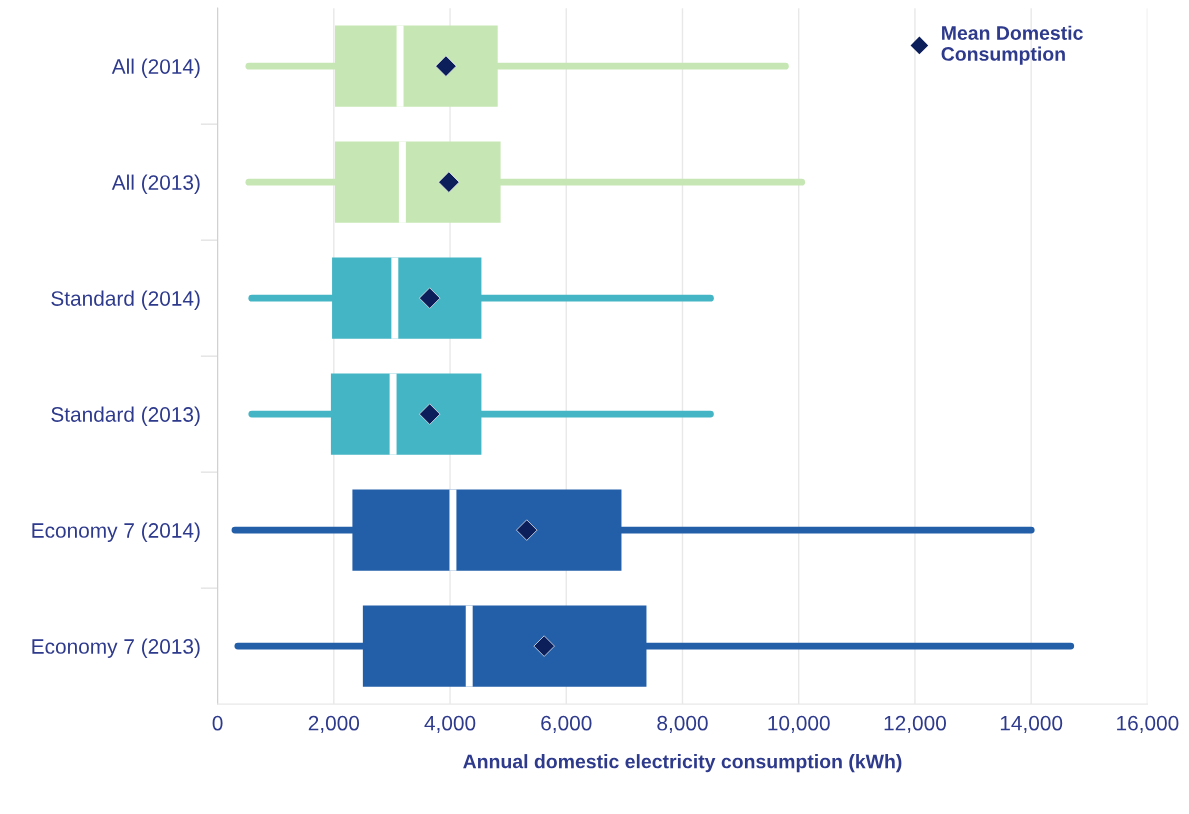 This screenshot has height=814, width=1189. I want to click on y-tick-label: Economy 7 (2013), so click(116, 648).